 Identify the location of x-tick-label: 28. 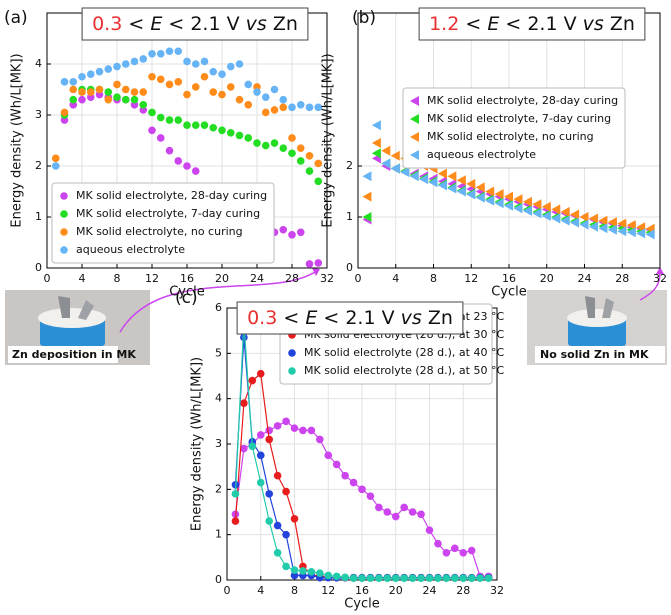
(292, 278).